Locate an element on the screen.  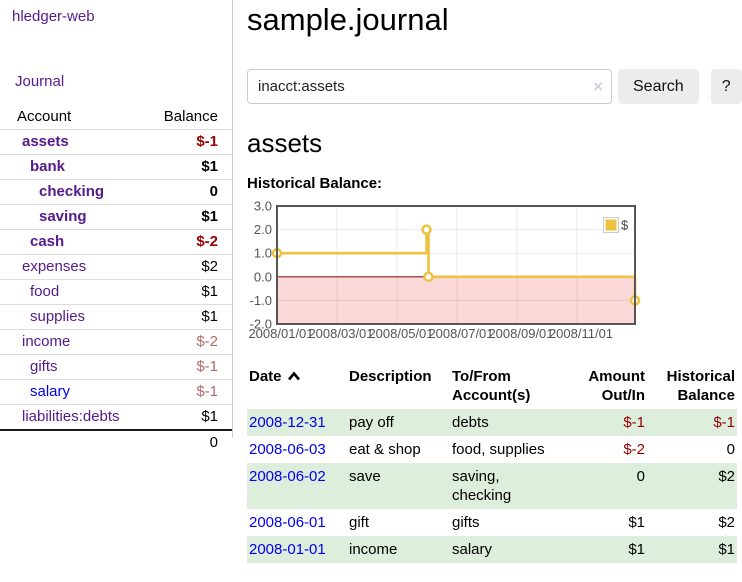
app-title-link: hledger-web is located at coordinates (53, 16).